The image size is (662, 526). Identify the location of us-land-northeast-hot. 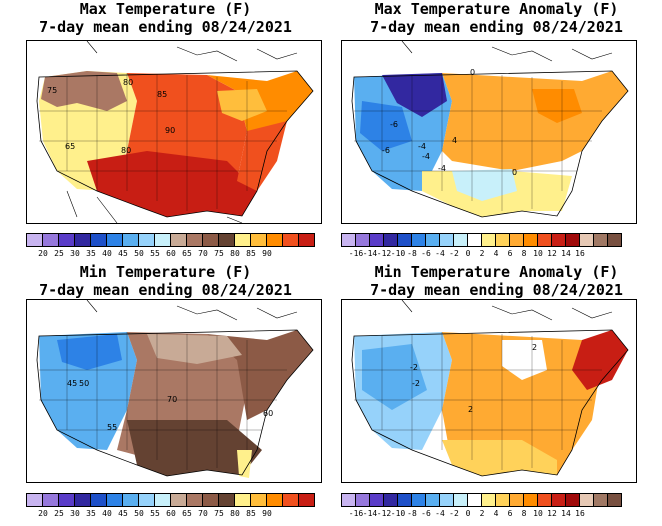
(600, 360).